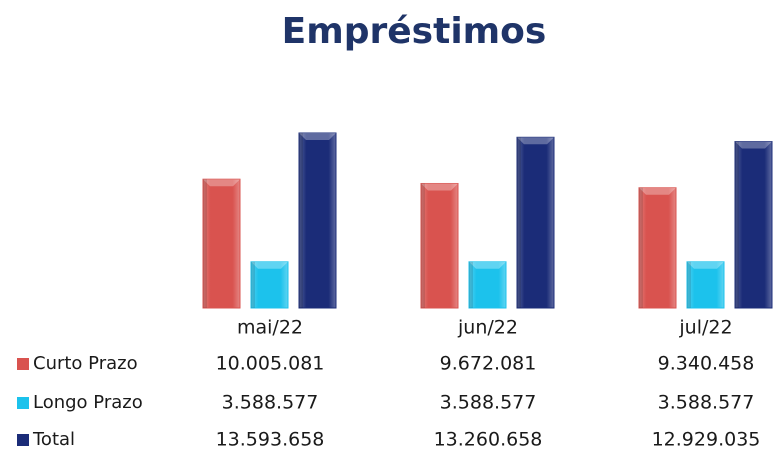 This screenshot has width=773, height=451. Describe the element at coordinates (414, 31) in the screenshot. I see `chart-title: Empréstimos` at that location.